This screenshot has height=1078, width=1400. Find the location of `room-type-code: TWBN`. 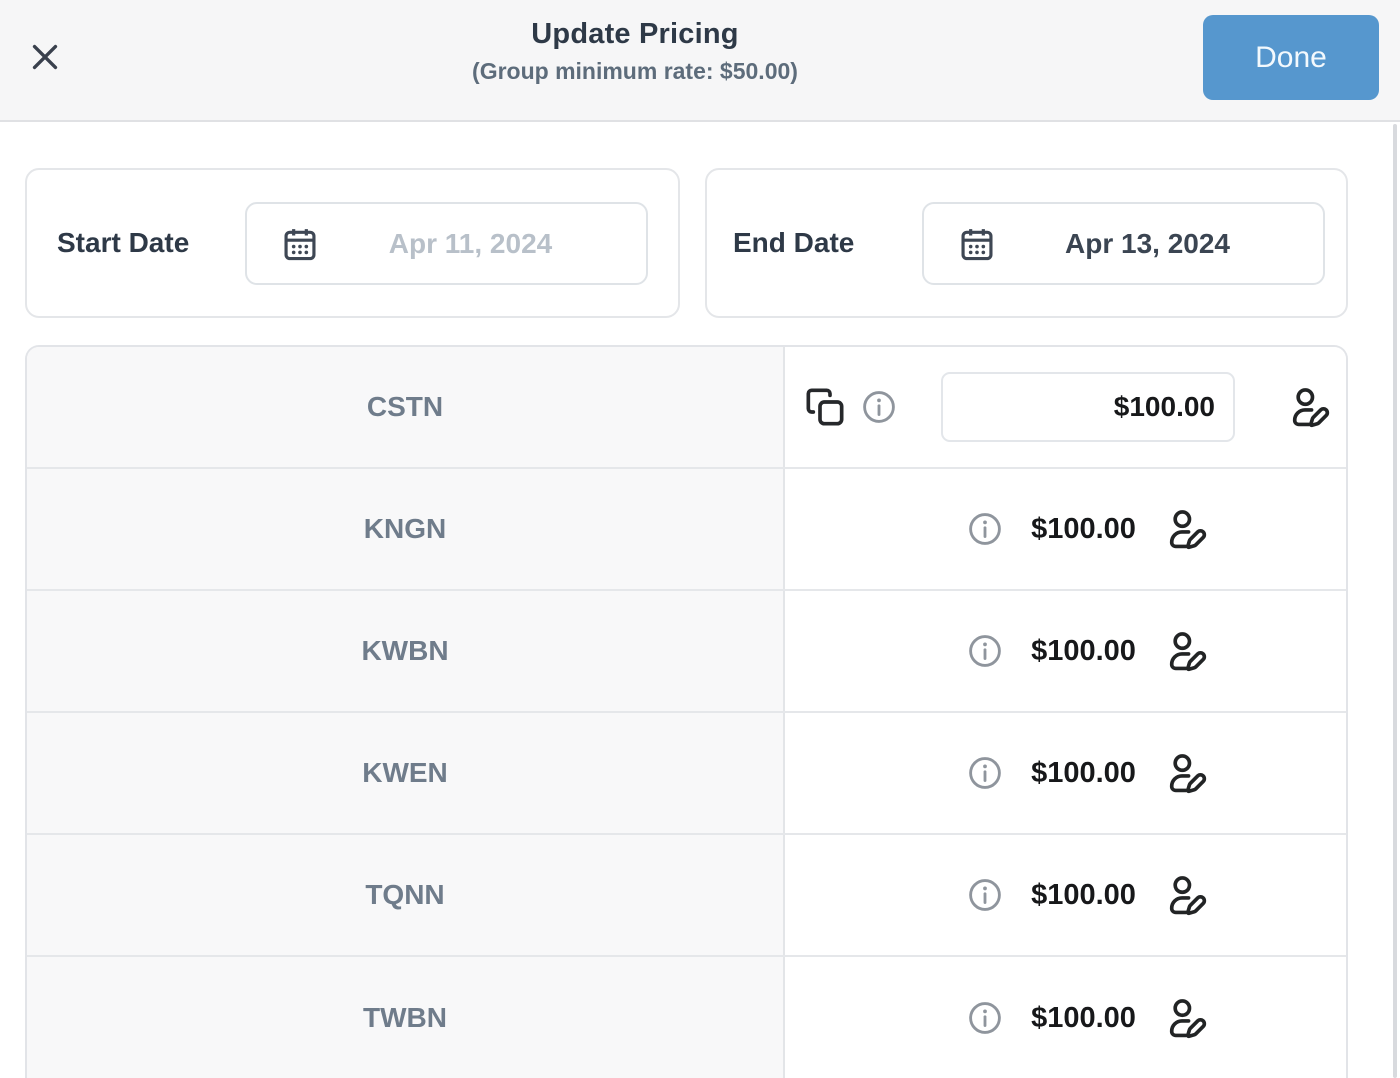

room-type-code: TWBN is located at coordinates (406, 1017).